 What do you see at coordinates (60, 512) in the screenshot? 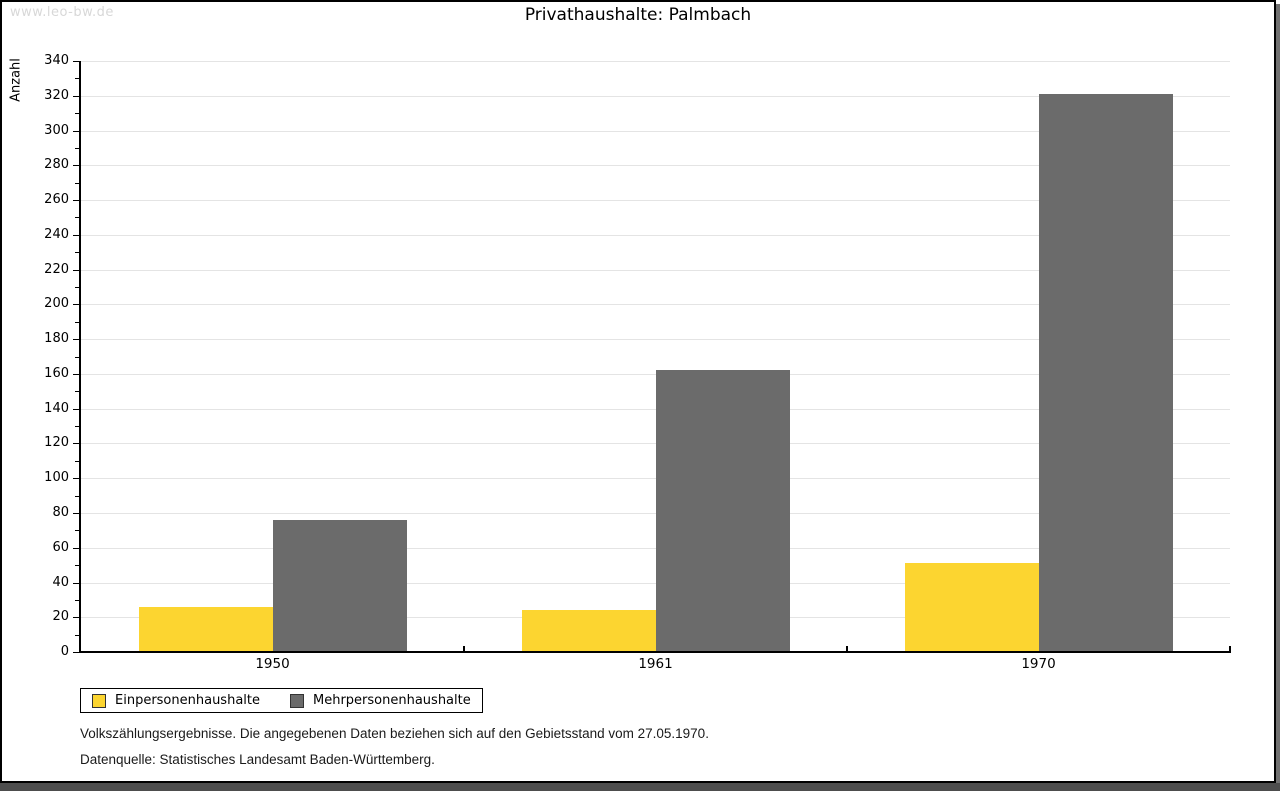
I see `y-axis-tick-label: 80` at bounding box center [60, 512].